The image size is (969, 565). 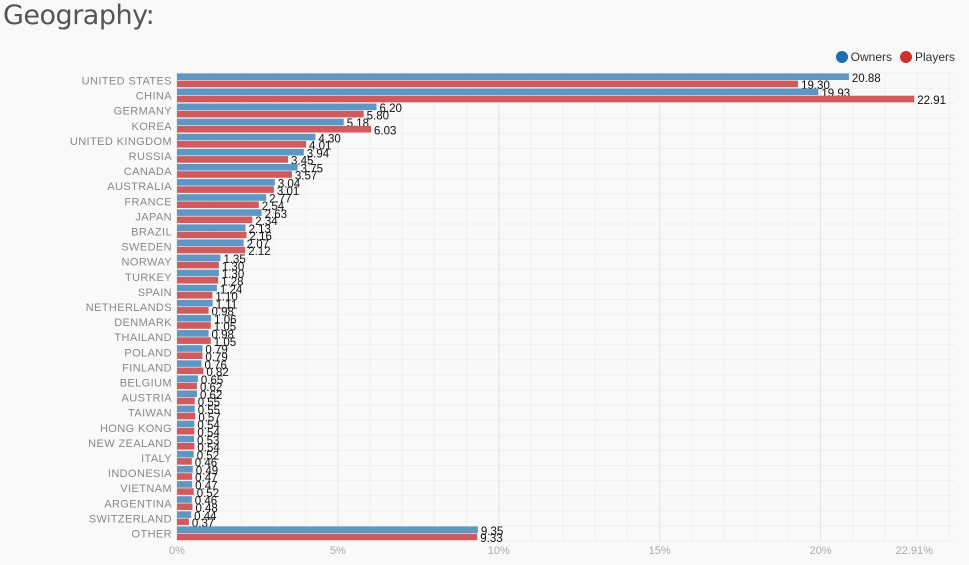 I want to click on category-label: TURKEY, so click(x=148, y=278).